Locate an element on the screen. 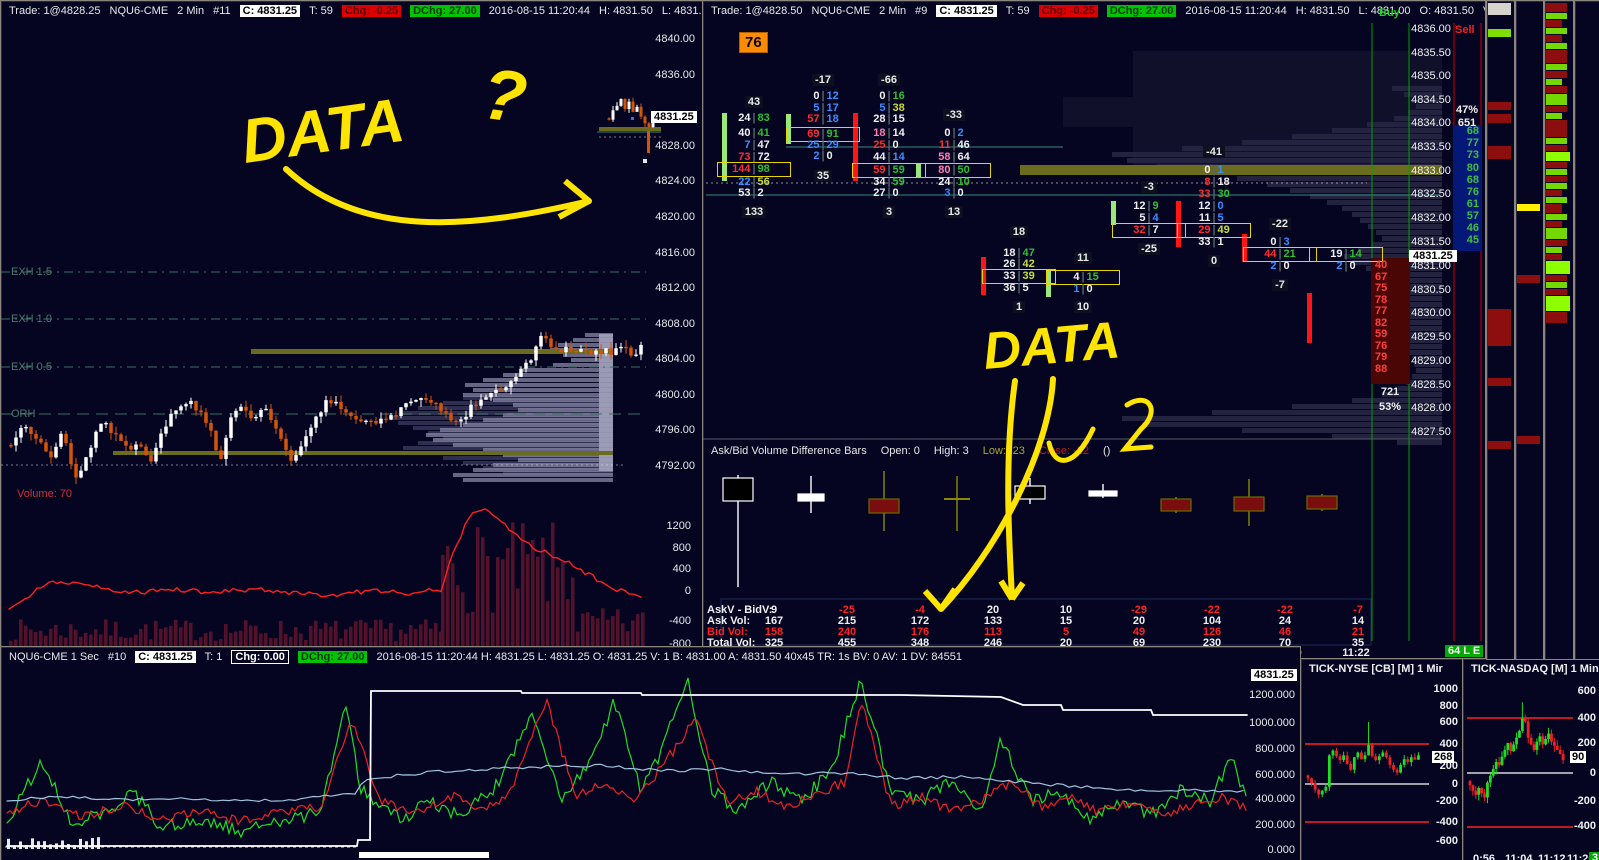 This screenshot has width=1599, height=860. fp-bidask-cell: 24 | 10 is located at coordinates (954, 182).